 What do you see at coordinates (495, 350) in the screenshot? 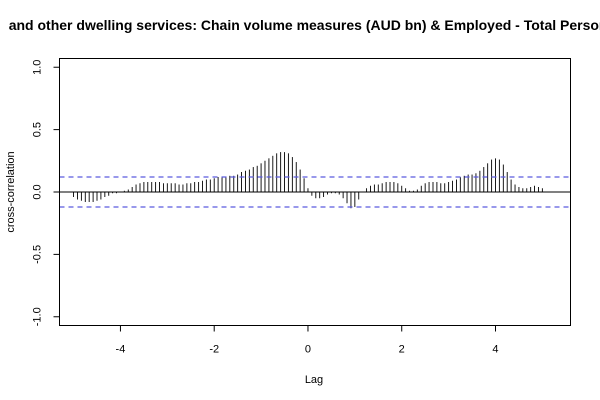
I see `x-tick-label: 4` at bounding box center [495, 350].